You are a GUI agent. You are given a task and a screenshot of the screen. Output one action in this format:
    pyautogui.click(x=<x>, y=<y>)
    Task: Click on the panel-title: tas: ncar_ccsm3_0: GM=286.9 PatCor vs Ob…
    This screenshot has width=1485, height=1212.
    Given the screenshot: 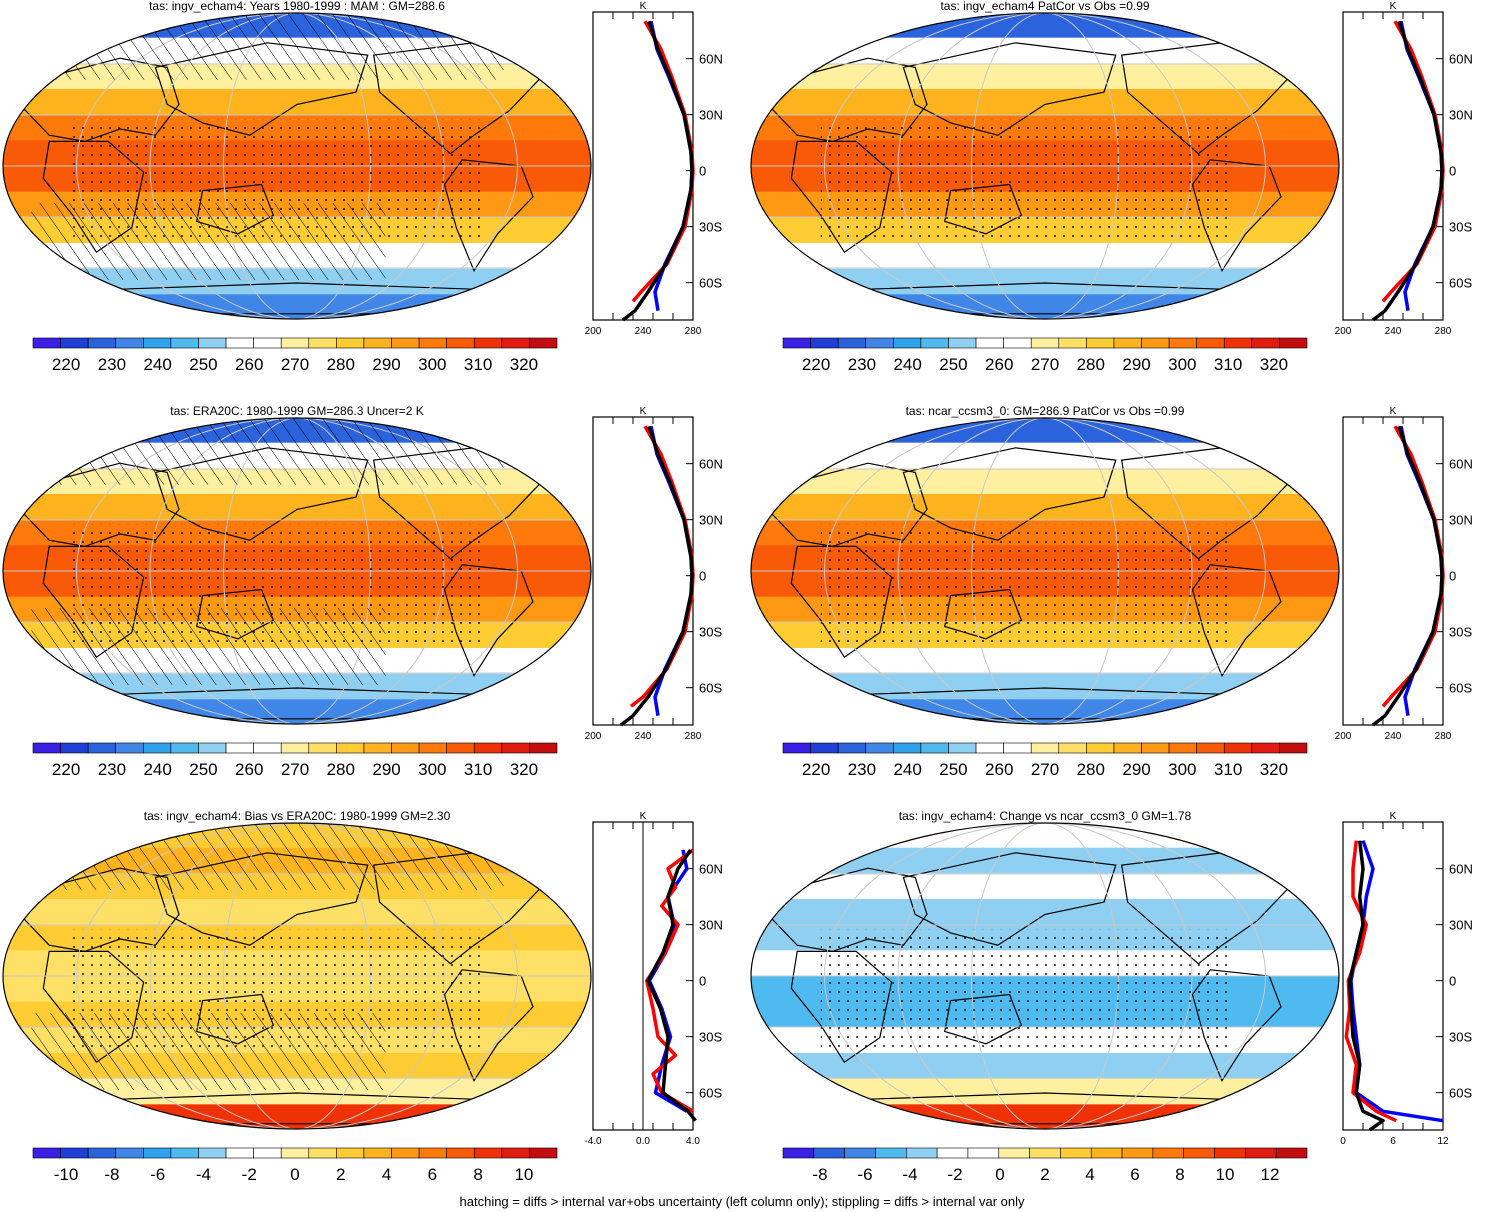 What is the action you would take?
    pyautogui.click(x=1045, y=411)
    